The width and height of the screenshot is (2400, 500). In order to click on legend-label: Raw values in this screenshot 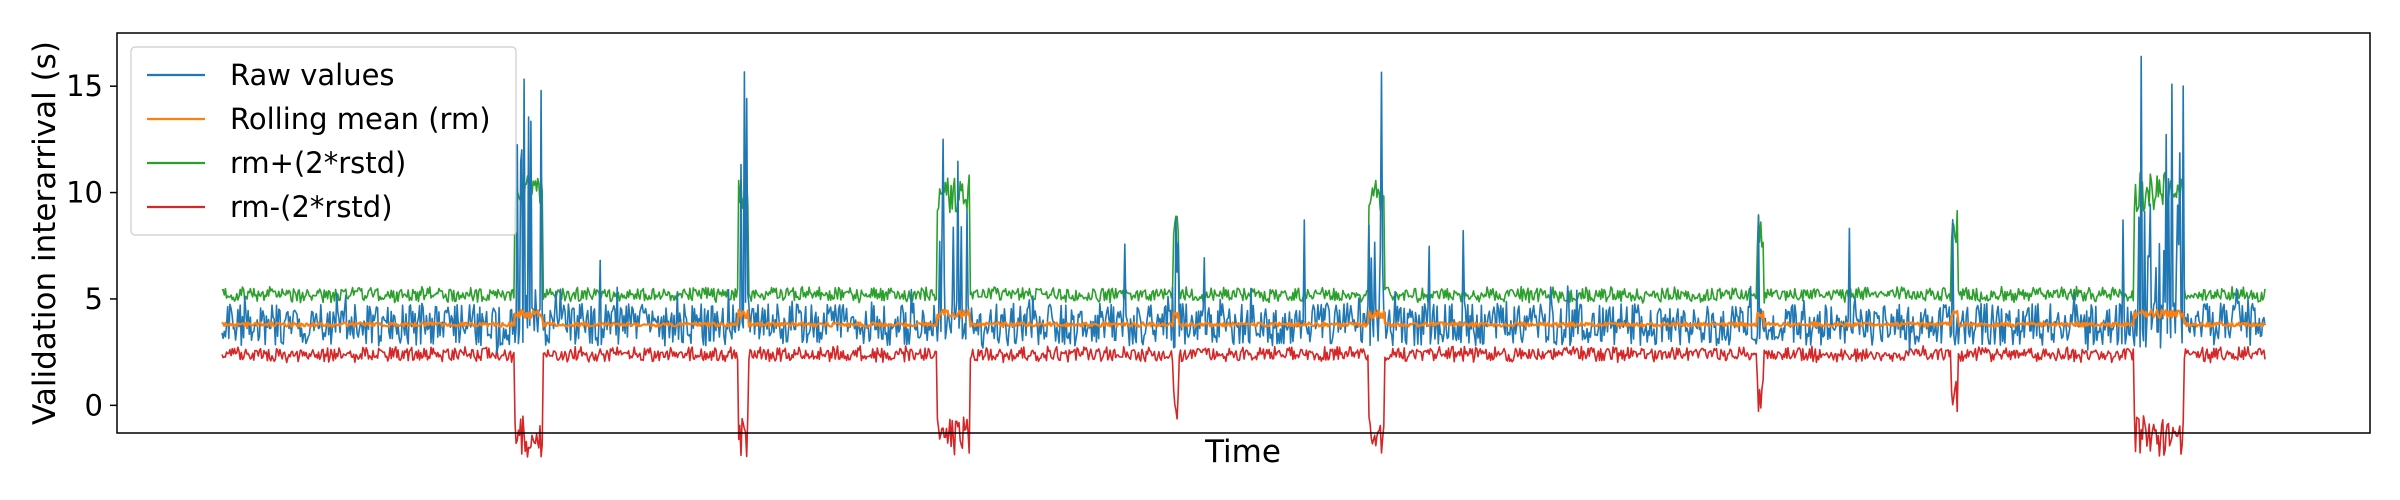, I will do `click(312, 75)`.